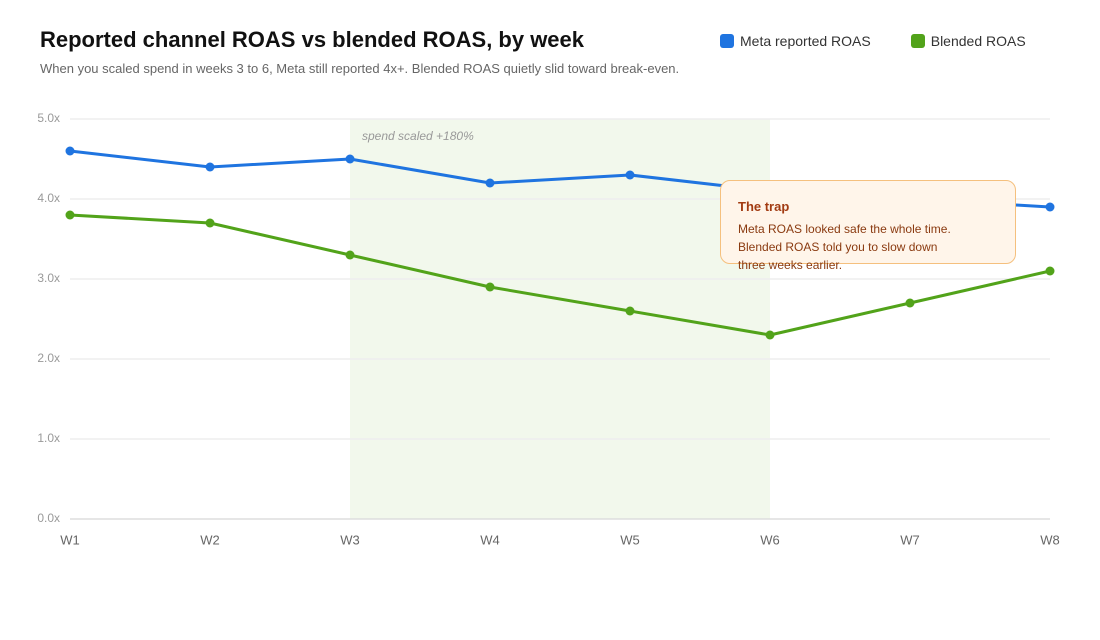 The height and width of the screenshot is (640, 1100). Describe the element at coordinates (48, 118) in the screenshot. I see `y-tick-label: 5.0x` at that location.